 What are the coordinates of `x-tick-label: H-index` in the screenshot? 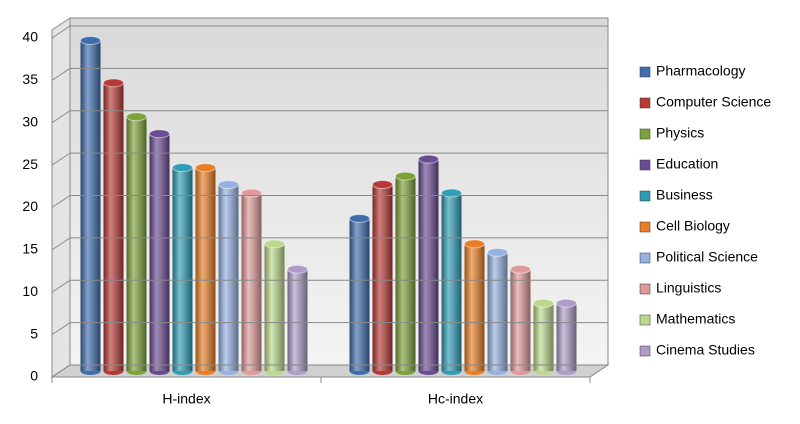 It's located at (186, 399).